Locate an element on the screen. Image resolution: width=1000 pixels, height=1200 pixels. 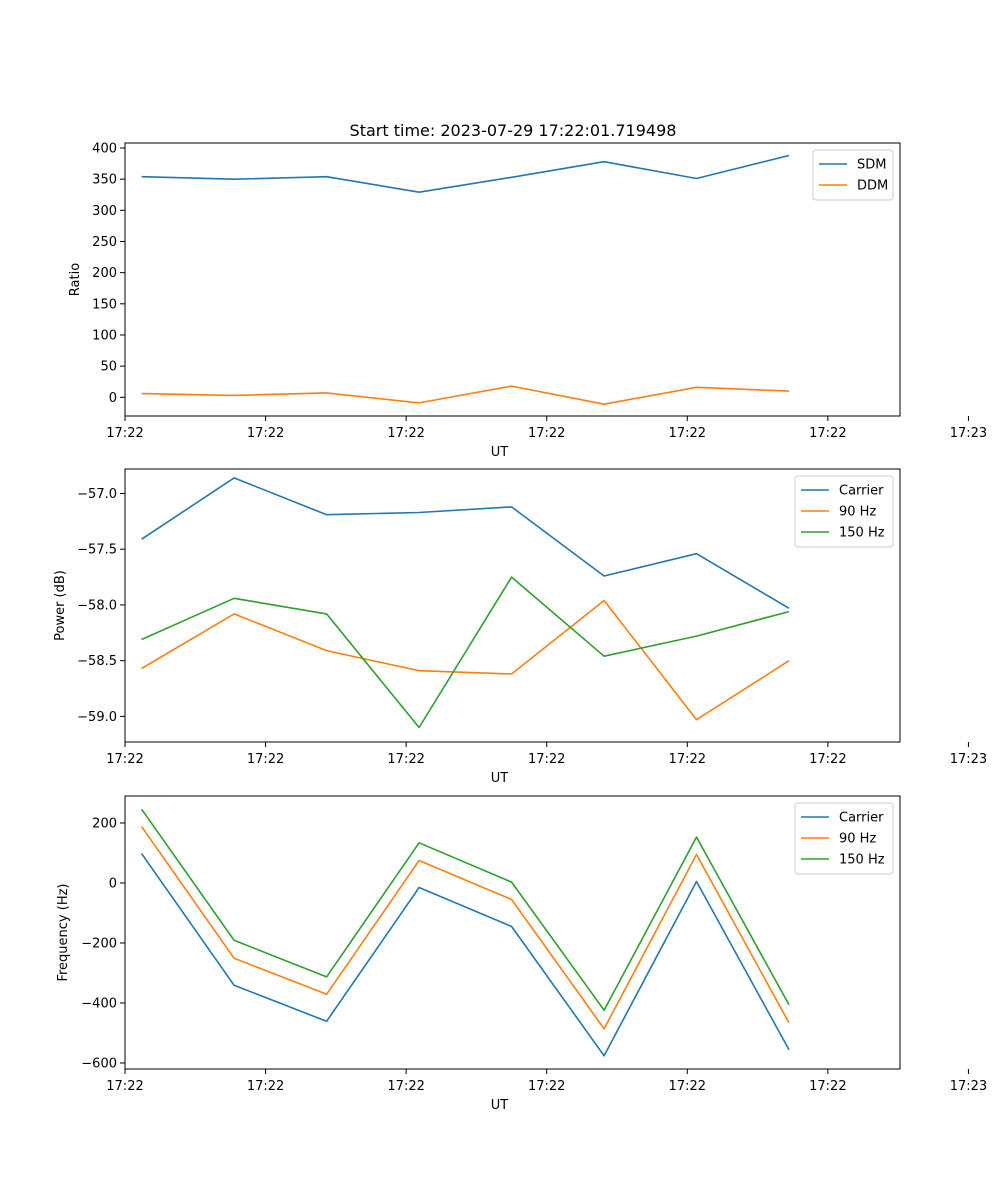
y-axis-label: Ratio is located at coordinates (75, 279).